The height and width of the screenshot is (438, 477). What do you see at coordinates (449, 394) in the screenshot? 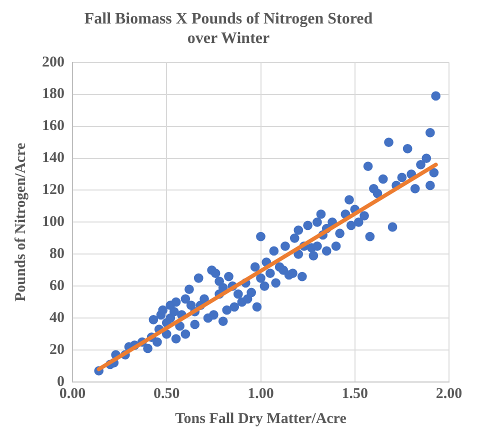
I see `x-tick-label: 2.00` at bounding box center [449, 394].